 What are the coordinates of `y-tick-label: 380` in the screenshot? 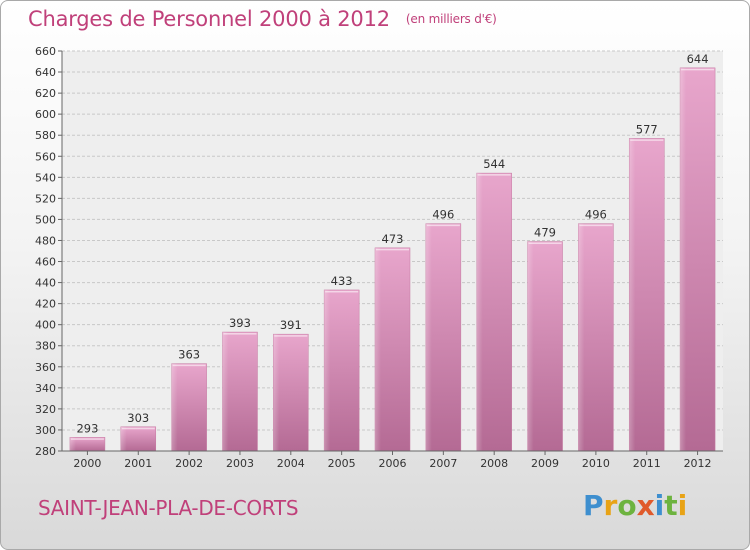 It's located at (45, 346).